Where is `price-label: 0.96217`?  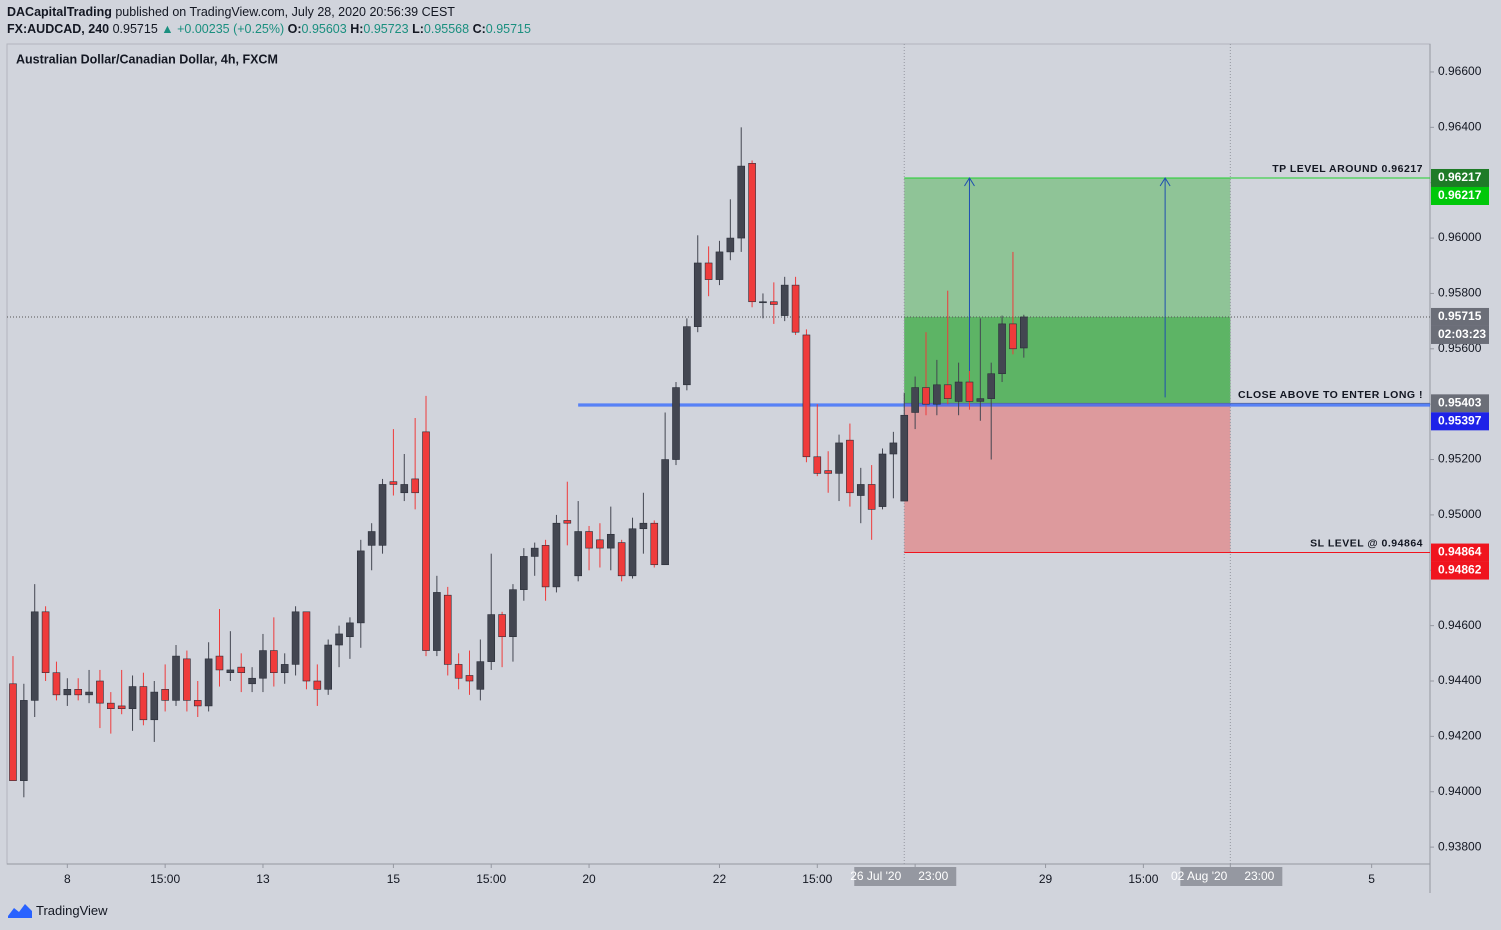
price-label: 0.96217 is located at coordinates (1460, 177).